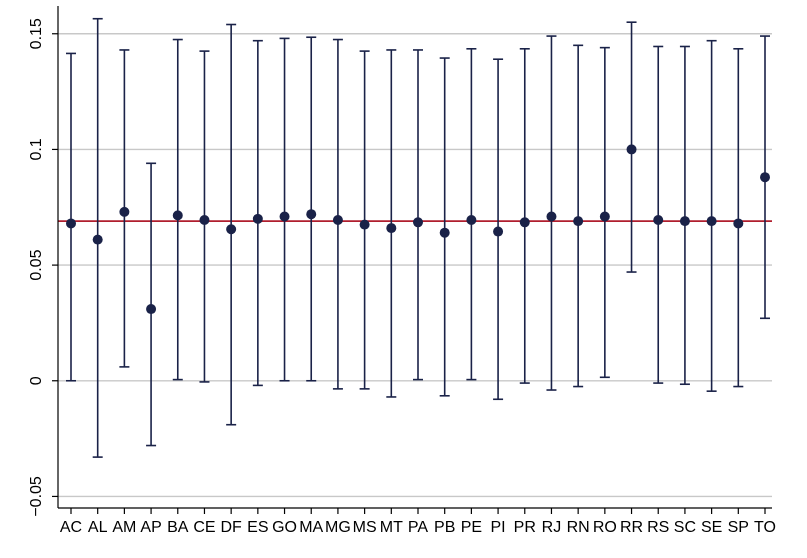  Describe the element at coordinates (204, 527) in the screenshot. I see `x-tick-label-ce: CE` at that location.